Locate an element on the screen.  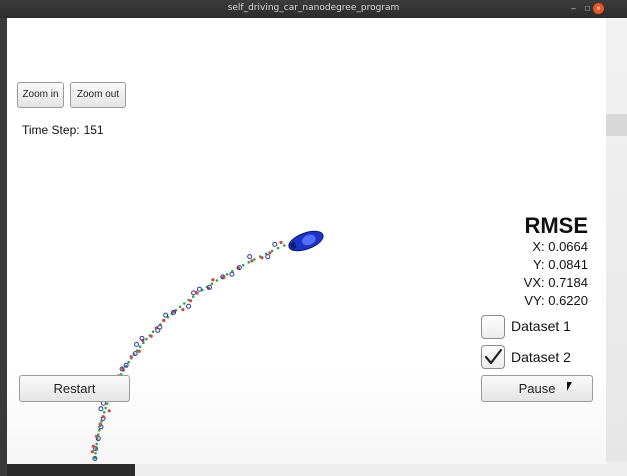
time-step-label: Time Step: is located at coordinates (51, 130).